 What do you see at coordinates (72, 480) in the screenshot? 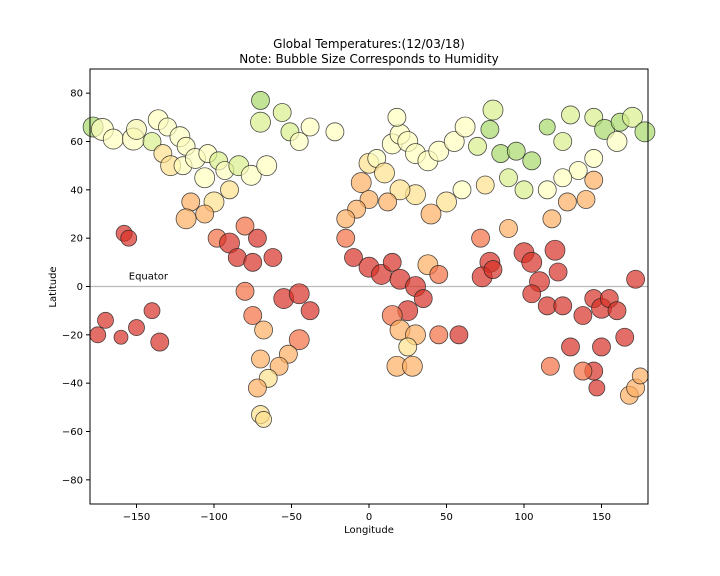
I see `y-tick-label: −80` at bounding box center [72, 480].